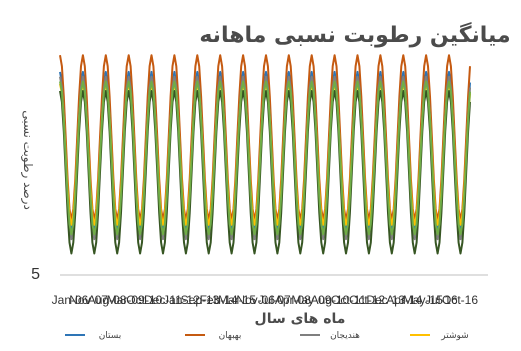 This screenshot has width=521, height=351. Describe the element at coordinates (441, 300) in the screenshot. I see `x-tick-label: Jul-16` at that location.